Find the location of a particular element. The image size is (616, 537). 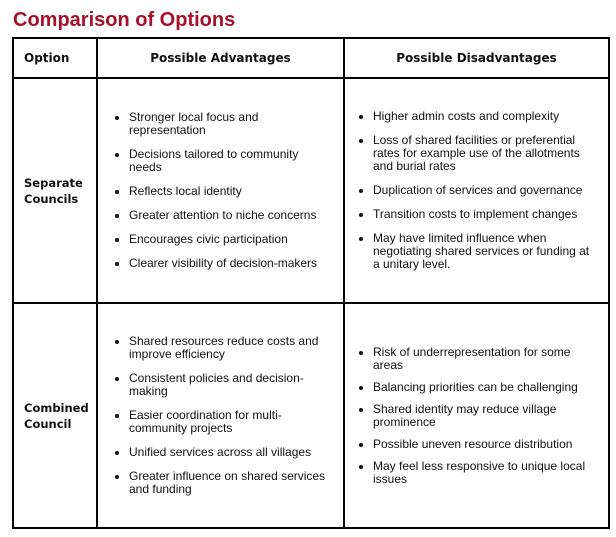

list-item: Decisions tailored to community needs is located at coordinates (231, 161).